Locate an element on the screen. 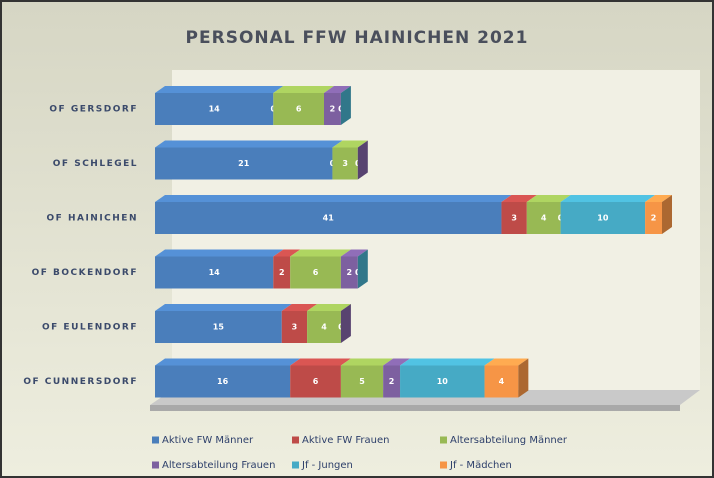 This screenshot has width=714, height=478. category-label: OF HAINICHEN is located at coordinates (92, 219).